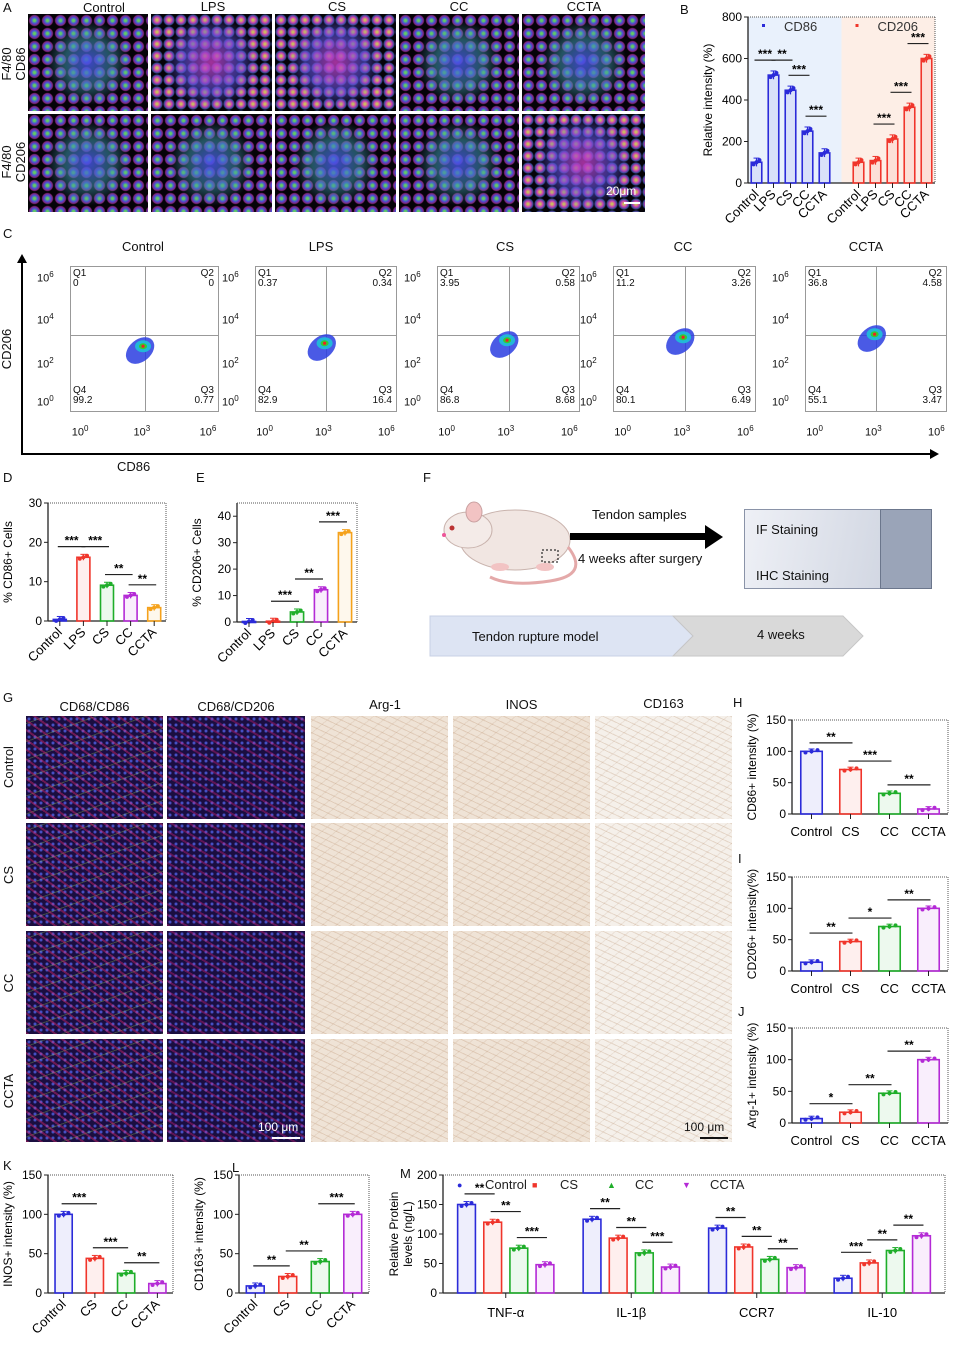 The width and height of the screenshot is (955, 1347). Describe the element at coordinates (686, 1185) in the screenshot. I see `legend-marker: ▼` at that location.